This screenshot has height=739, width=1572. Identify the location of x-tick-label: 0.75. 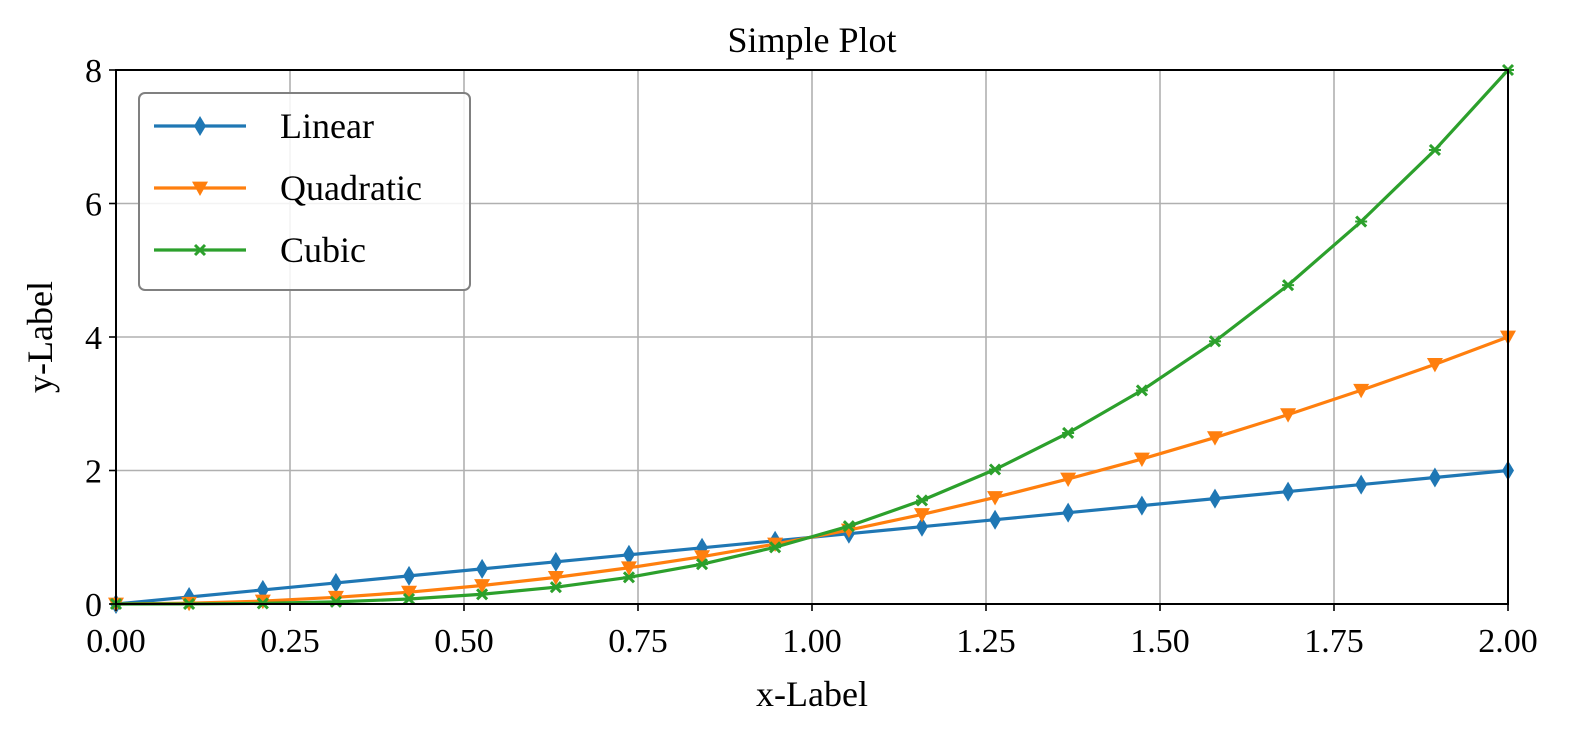
(638, 641).